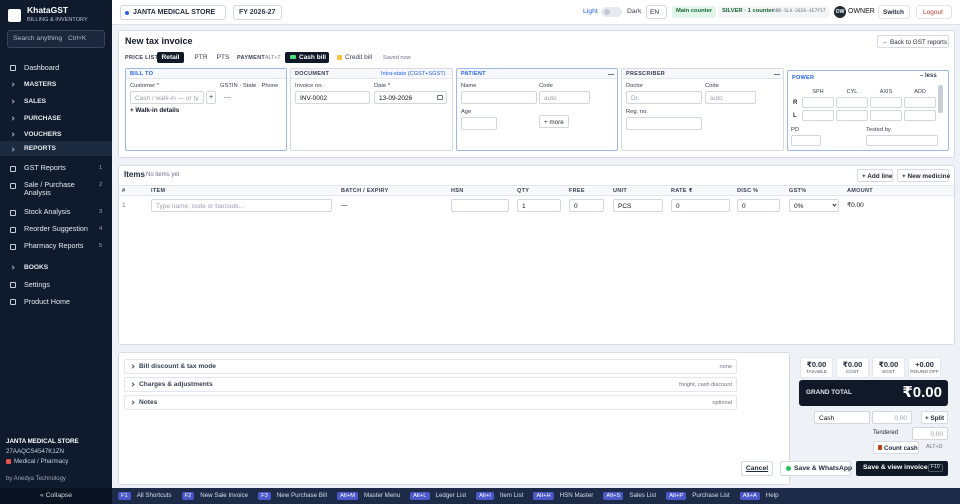  What do you see at coordinates (47, 301) in the screenshot?
I see `nav-item: Product Home` at bounding box center [47, 301].